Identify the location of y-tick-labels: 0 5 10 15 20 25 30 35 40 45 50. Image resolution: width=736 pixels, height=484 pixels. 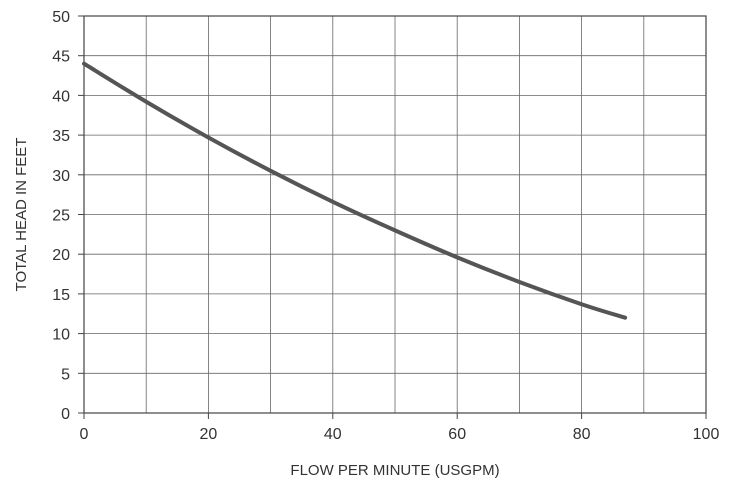
(68, 216).